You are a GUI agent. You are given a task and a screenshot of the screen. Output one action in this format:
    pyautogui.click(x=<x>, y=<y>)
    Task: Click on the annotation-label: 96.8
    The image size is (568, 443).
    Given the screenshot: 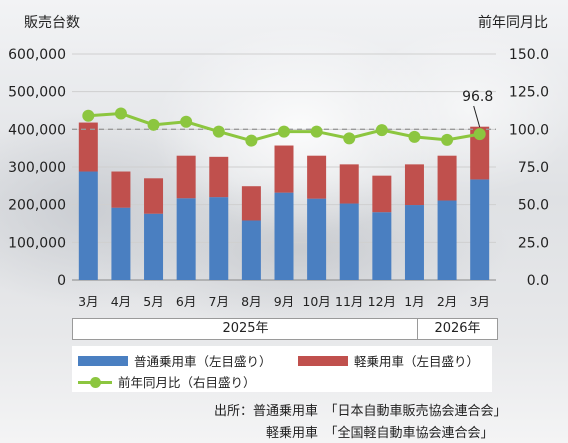 What is the action you would take?
    pyautogui.click(x=477, y=97)
    